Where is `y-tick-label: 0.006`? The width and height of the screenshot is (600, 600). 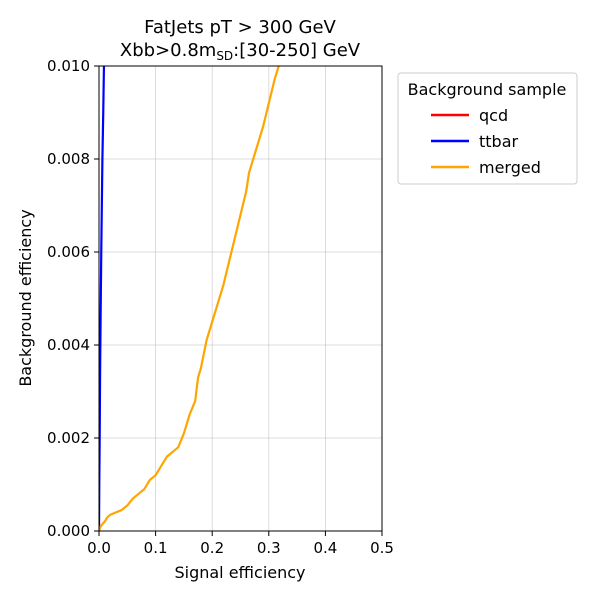 y-tick-label: 0.006 is located at coordinates (68, 252).